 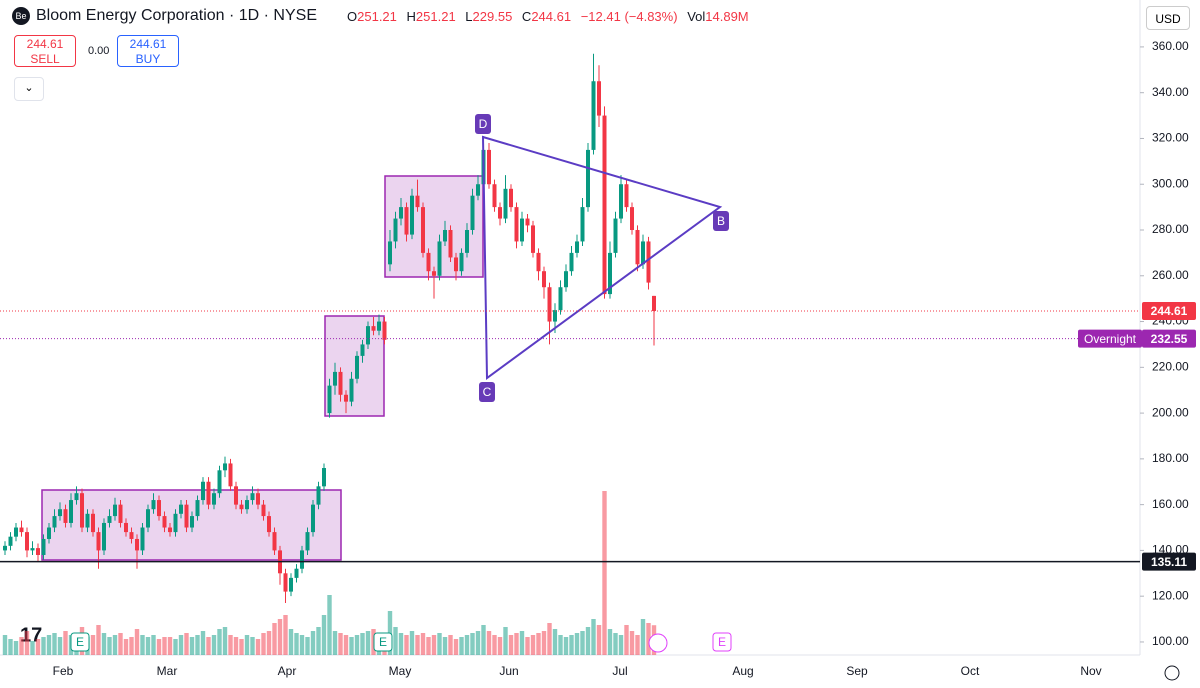 I want to click on ohlc-value: 244.61, so click(x=551, y=16).